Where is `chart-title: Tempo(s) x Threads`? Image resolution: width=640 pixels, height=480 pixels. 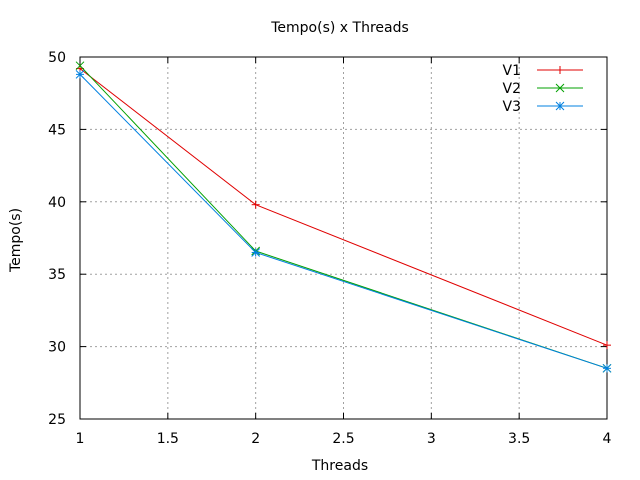
chart-title: Tempo(s) x Threads is located at coordinates (339, 28).